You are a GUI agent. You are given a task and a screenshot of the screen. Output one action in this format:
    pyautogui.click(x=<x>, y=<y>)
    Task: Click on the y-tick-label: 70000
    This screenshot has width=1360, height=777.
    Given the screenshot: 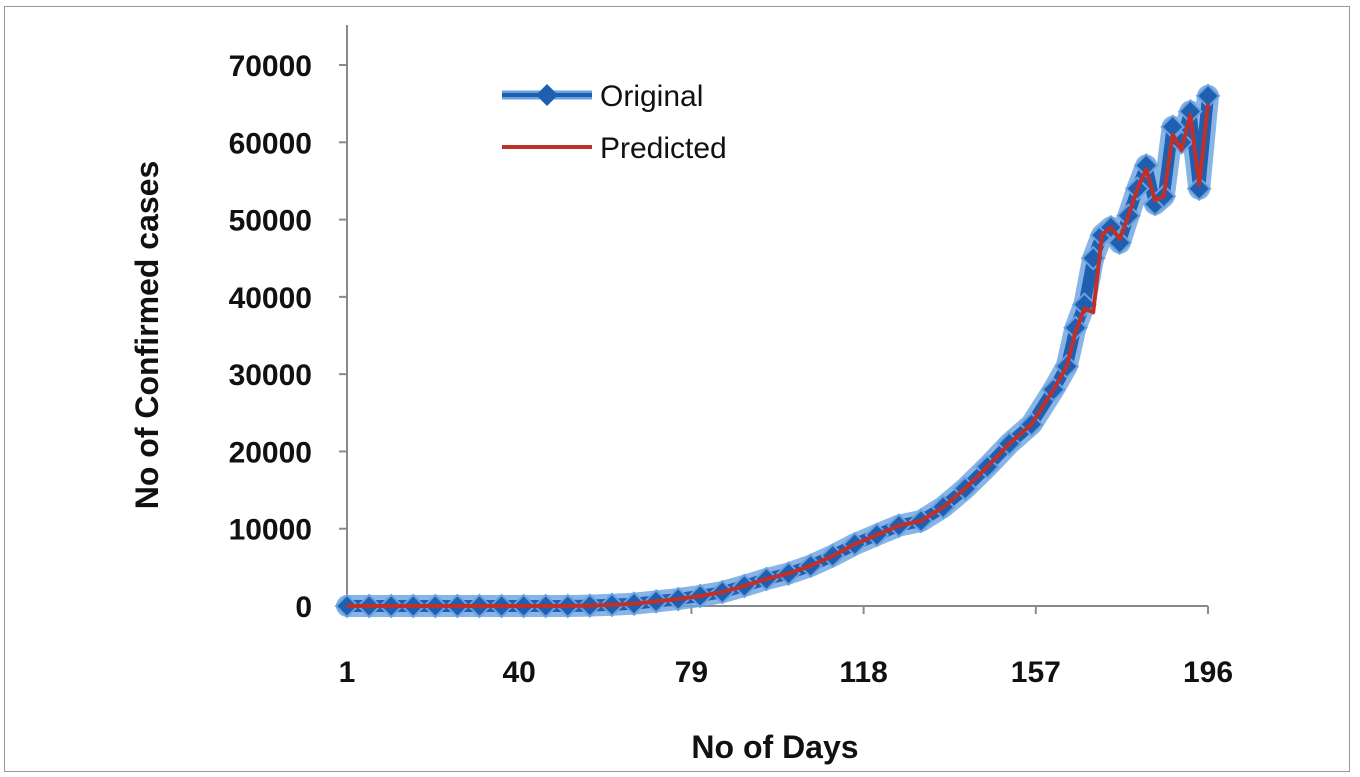 What is the action you would take?
    pyautogui.click(x=270, y=66)
    